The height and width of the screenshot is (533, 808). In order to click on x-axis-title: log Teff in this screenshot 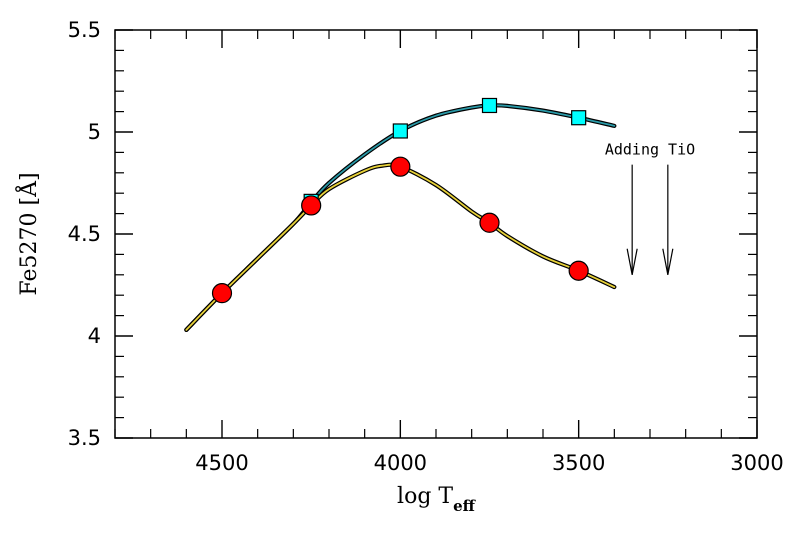, I will do `click(437, 499)`.